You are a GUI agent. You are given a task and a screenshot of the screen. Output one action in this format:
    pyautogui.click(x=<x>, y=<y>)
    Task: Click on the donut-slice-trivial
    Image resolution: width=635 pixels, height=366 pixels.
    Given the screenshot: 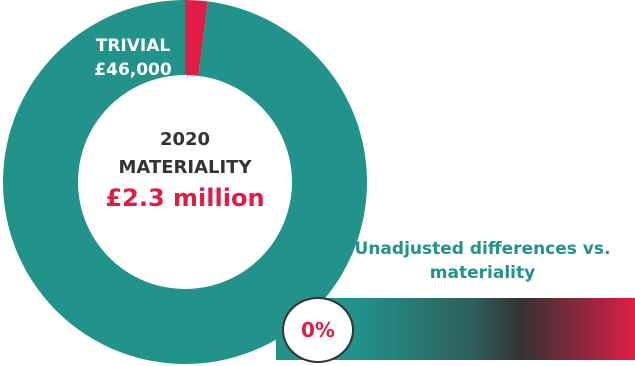 What is the action you would take?
    pyautogui.click(x=196, y=38)
    